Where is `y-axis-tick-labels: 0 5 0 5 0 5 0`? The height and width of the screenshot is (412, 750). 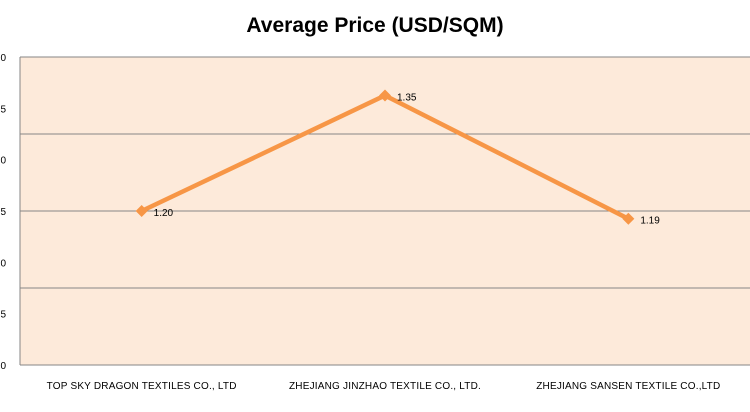
y-axis-tick-labels: 0 5 0 5 0 5 0 is located at coordinates (3, 212).